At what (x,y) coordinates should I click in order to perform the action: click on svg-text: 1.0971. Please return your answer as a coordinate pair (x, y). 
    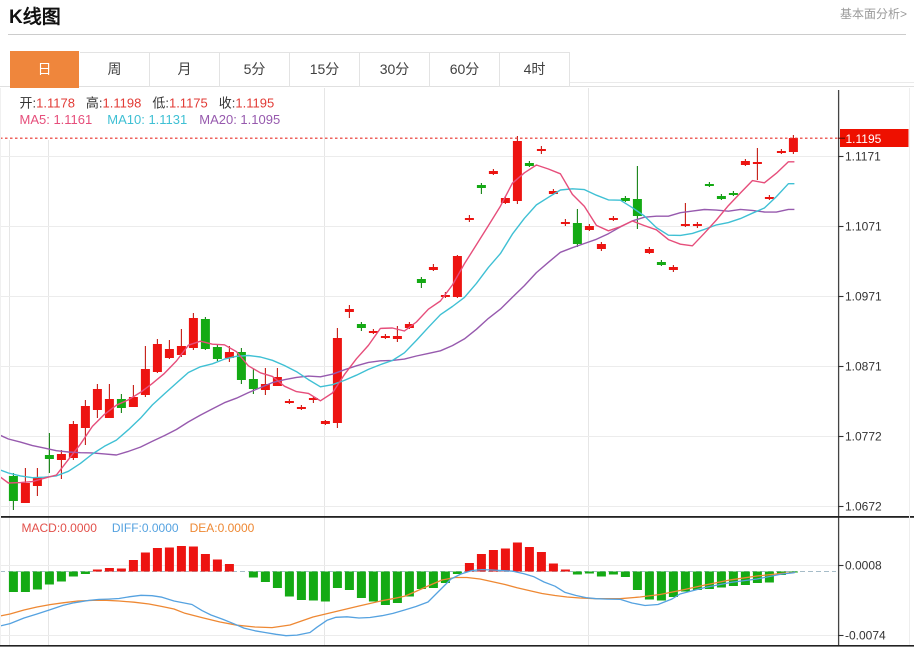
    Looking at the image, I should click on (863, 297).